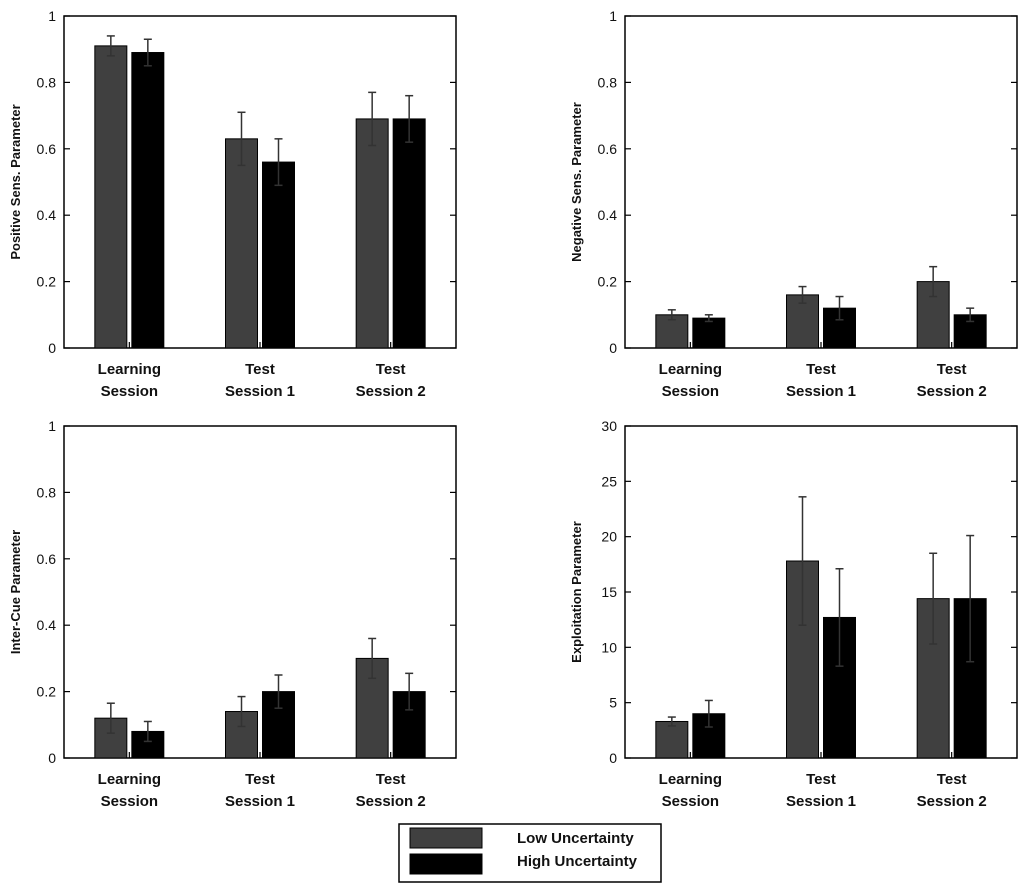  Describe the element at coordinates (446, 864) in the screenshot. I see `legend-swatch-high` at that location.